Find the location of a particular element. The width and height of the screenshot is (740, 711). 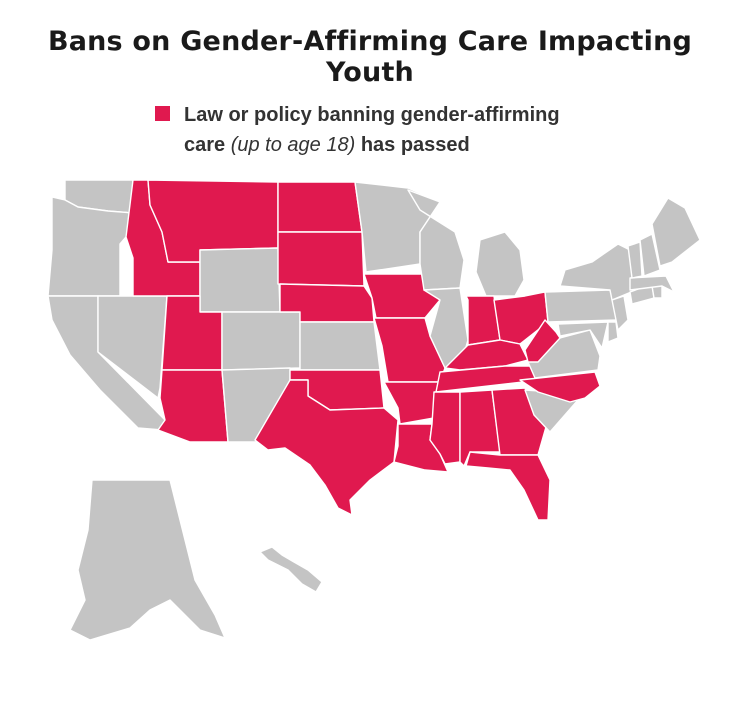

state-nh is located at coordinates (650, 255).